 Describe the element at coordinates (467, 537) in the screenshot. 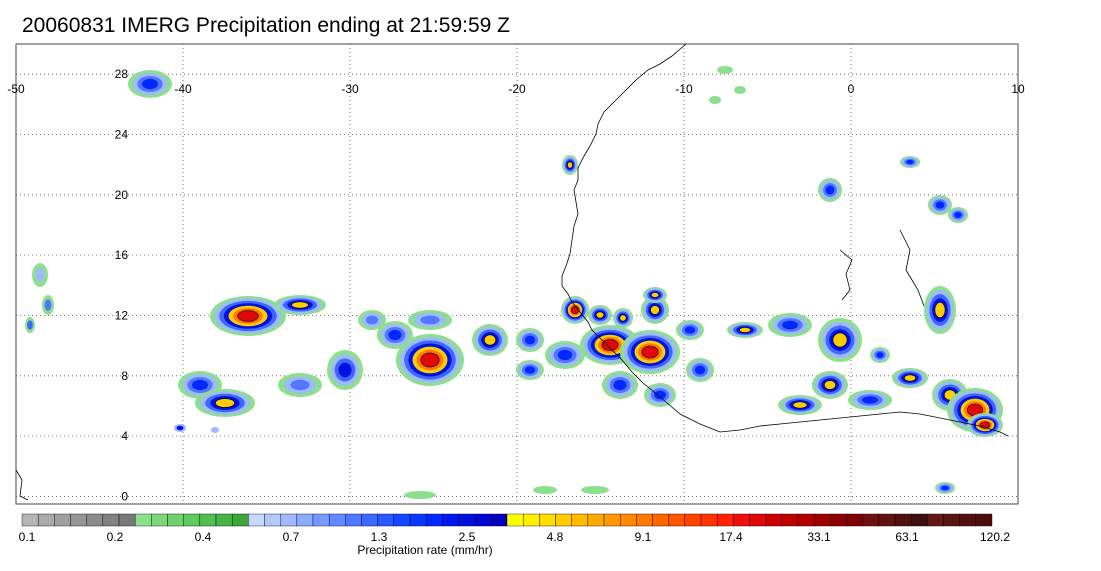

I see `colorbar-tick-label: 2.5` at that location.